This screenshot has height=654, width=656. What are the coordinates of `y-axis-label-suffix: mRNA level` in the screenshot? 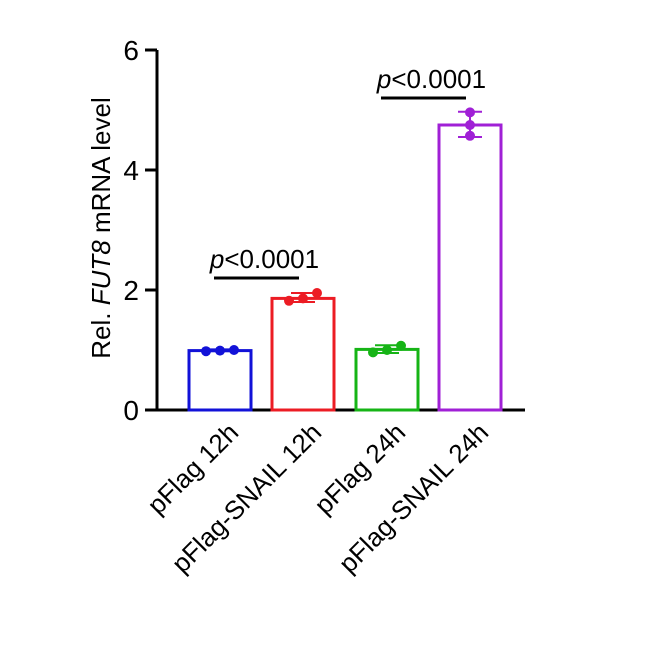 It's located at (101, 168).